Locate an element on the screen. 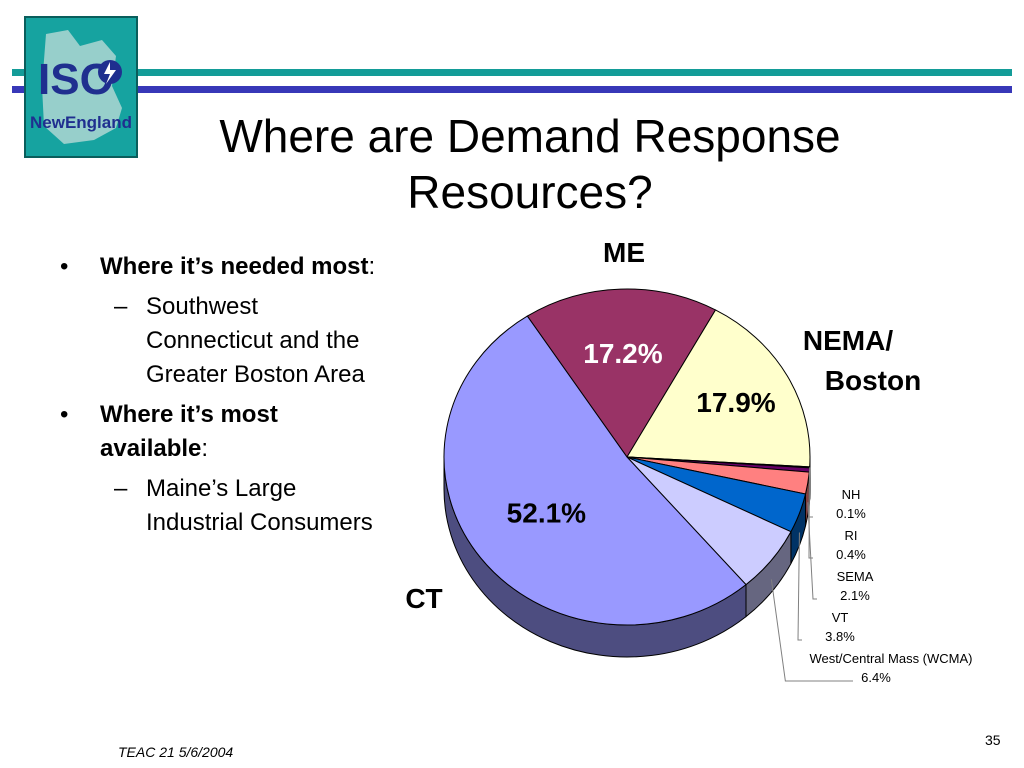 This screenshot has height=768, width=1024. new-england-map-icon is located at coordinates (82, 87).